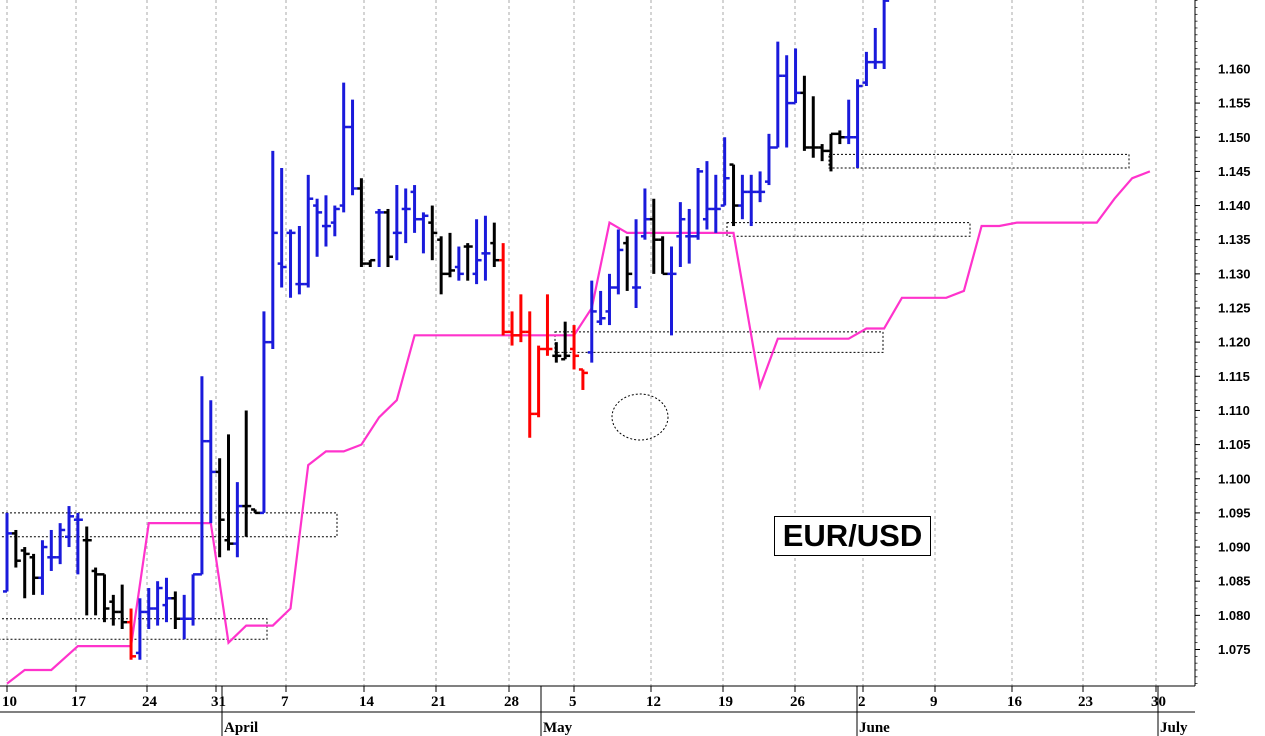  Describe the element at coordinates (1174, 728) in the screenshot. I see `month-label: July` at that location.